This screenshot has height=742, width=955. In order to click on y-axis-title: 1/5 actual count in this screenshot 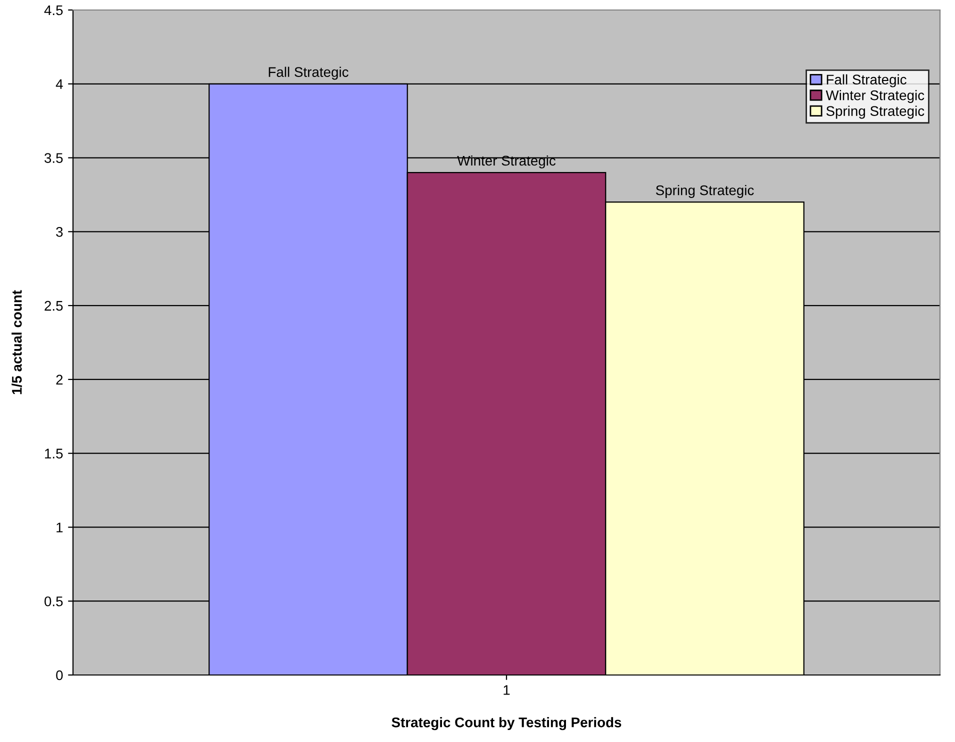, I will do `click(17, 342)`.